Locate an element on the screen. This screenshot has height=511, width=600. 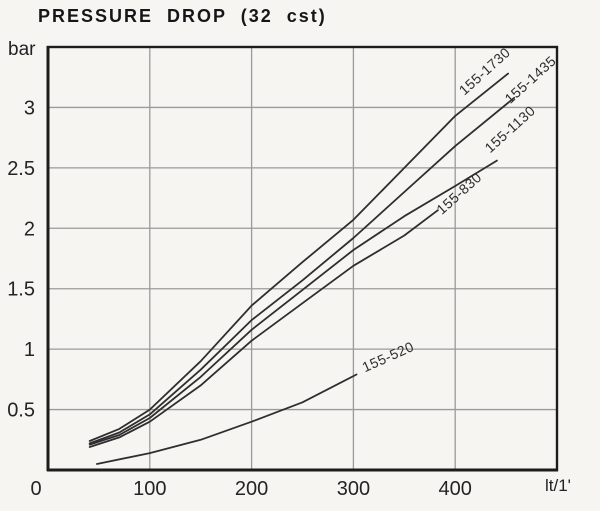
curve-label-155-1435: 155-1435 is located at coordinates (530, 80).